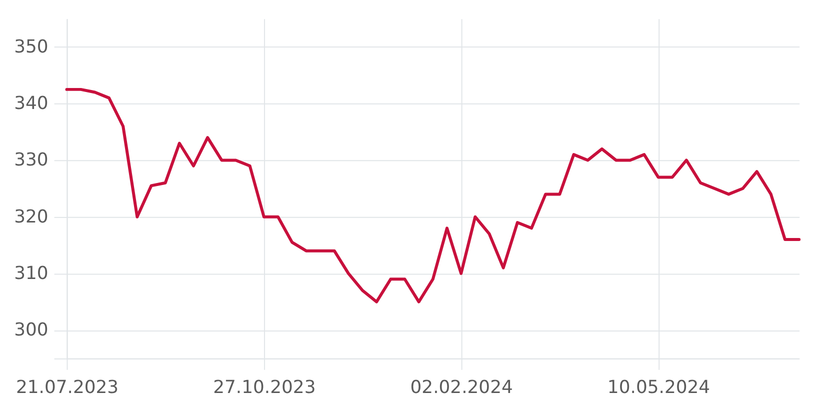  Describe the element at coordinates (31, 217) in the screenshot. I see `y-tick-label: 320` at that location.